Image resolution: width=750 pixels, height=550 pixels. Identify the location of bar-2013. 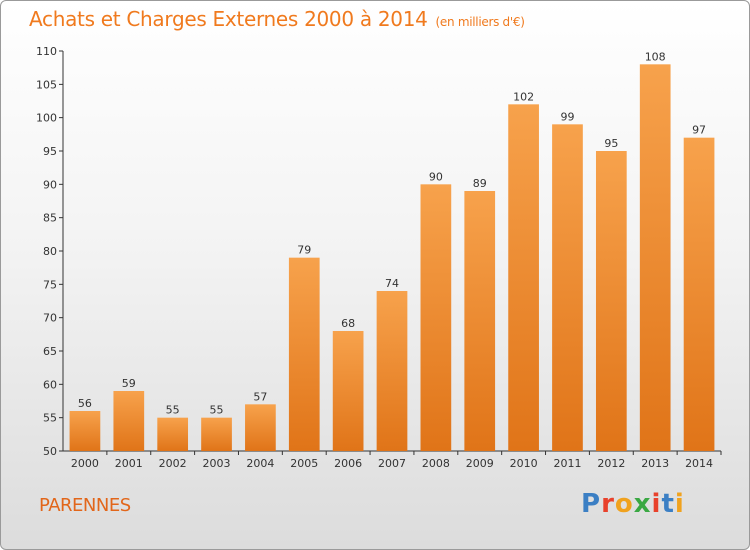
(655, 258).